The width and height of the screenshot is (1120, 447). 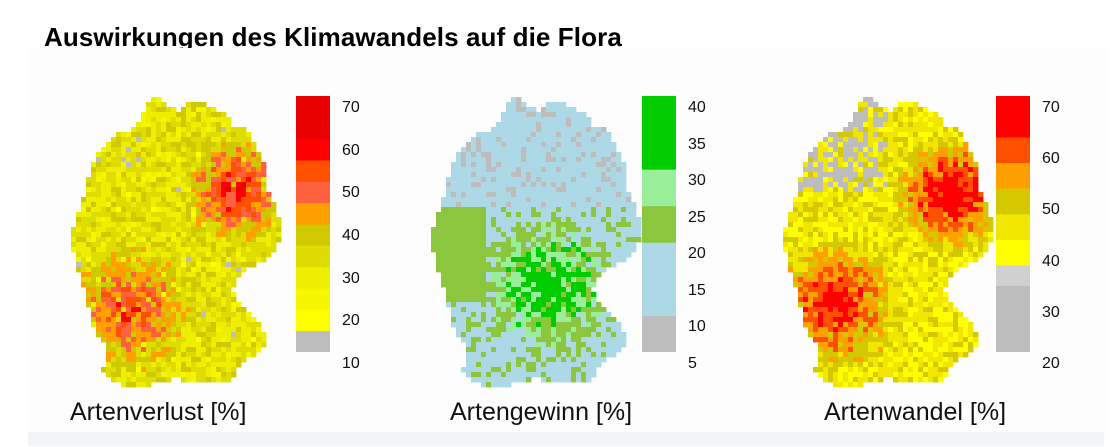 I want to click on caption-artenwandel: Artenwandel [%], so click(x=915, y=412).